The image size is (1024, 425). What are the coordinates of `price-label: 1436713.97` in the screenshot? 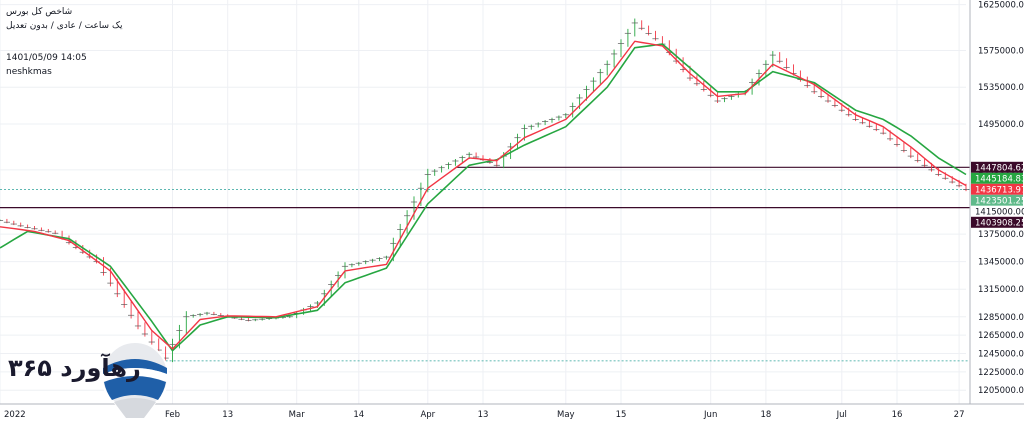 It's located at (997, 189).